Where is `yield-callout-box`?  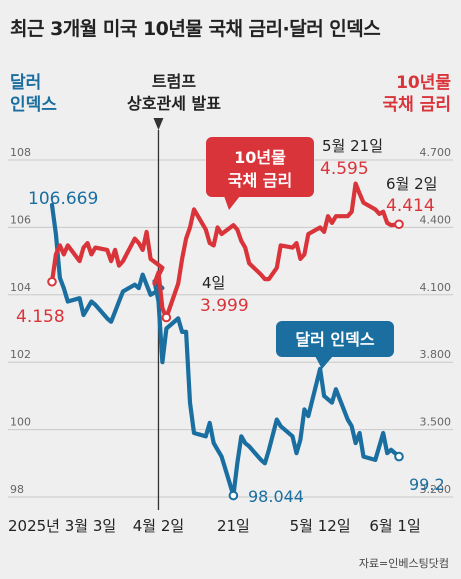 yield-callout-box is located at coordinates (260, 167).